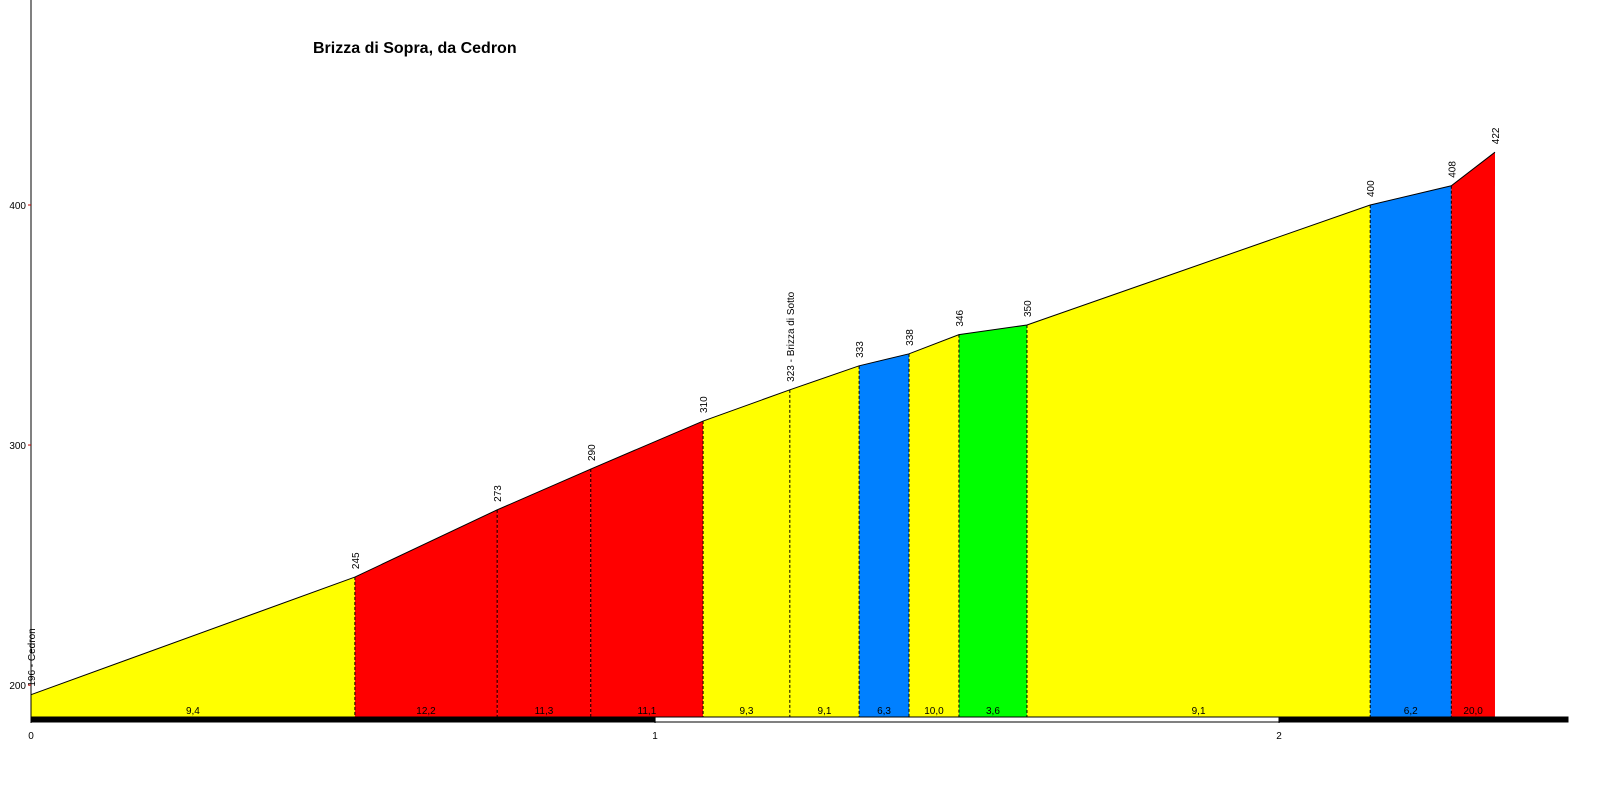 The width and height of the screenshot is (1600, 800). Describe the element at coordinates (17, 206) in the screenshot. I see `y-tick-label: 400` at that location.